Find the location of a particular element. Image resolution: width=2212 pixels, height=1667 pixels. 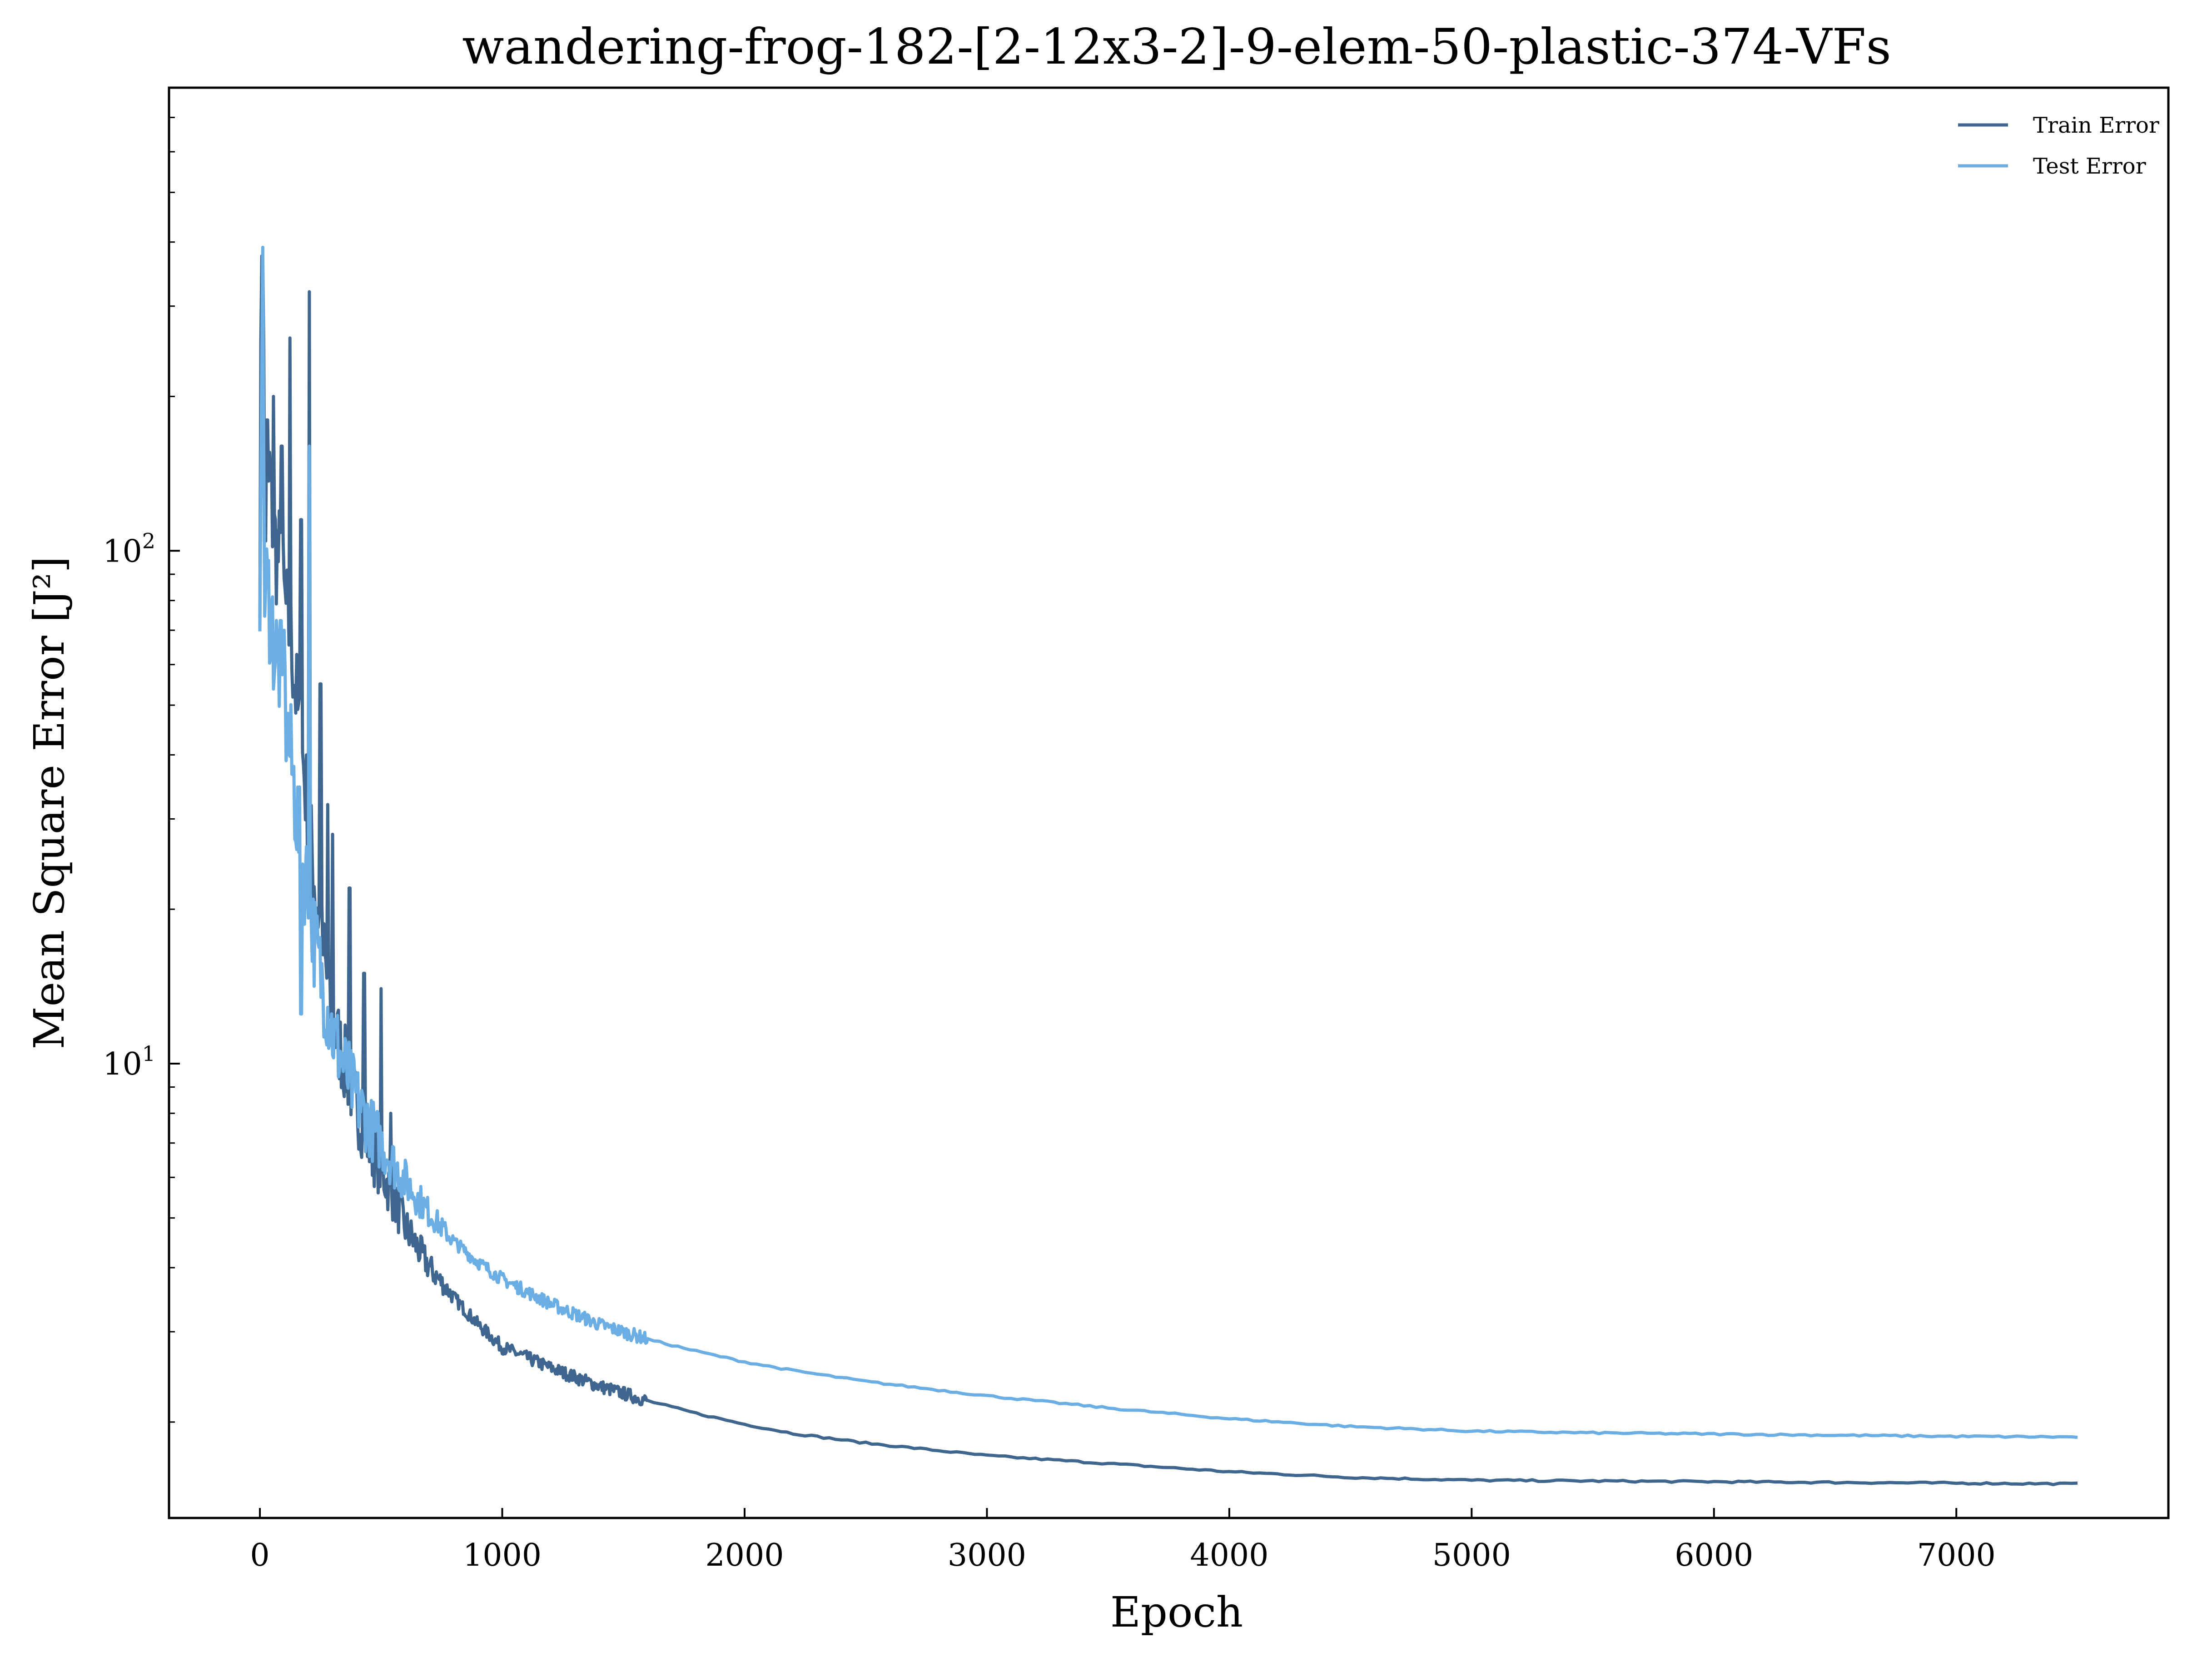

legend: Train Error Test Error is located at coordinates (2058, 146).